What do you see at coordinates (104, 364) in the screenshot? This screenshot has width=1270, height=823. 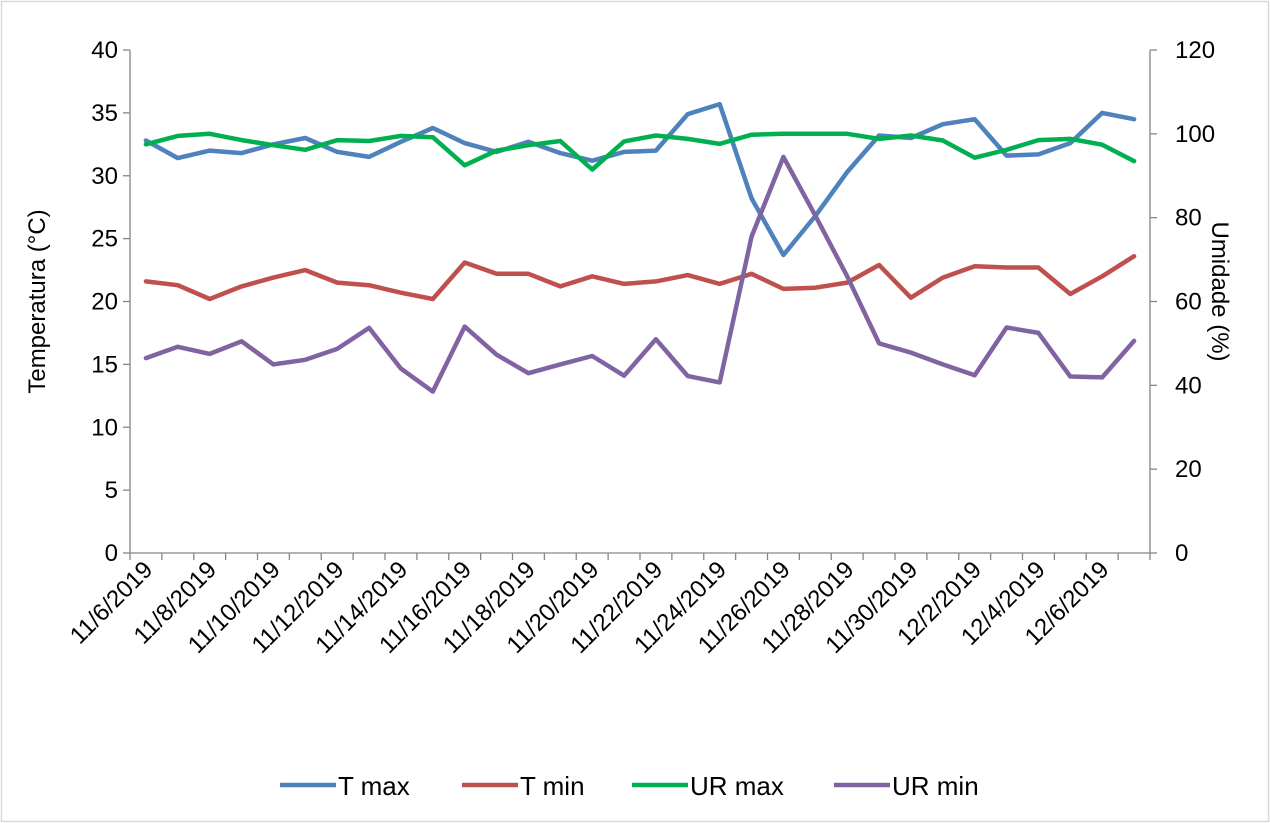 I see `y-left-tick-label: 15` at bounding box center [104, 364].